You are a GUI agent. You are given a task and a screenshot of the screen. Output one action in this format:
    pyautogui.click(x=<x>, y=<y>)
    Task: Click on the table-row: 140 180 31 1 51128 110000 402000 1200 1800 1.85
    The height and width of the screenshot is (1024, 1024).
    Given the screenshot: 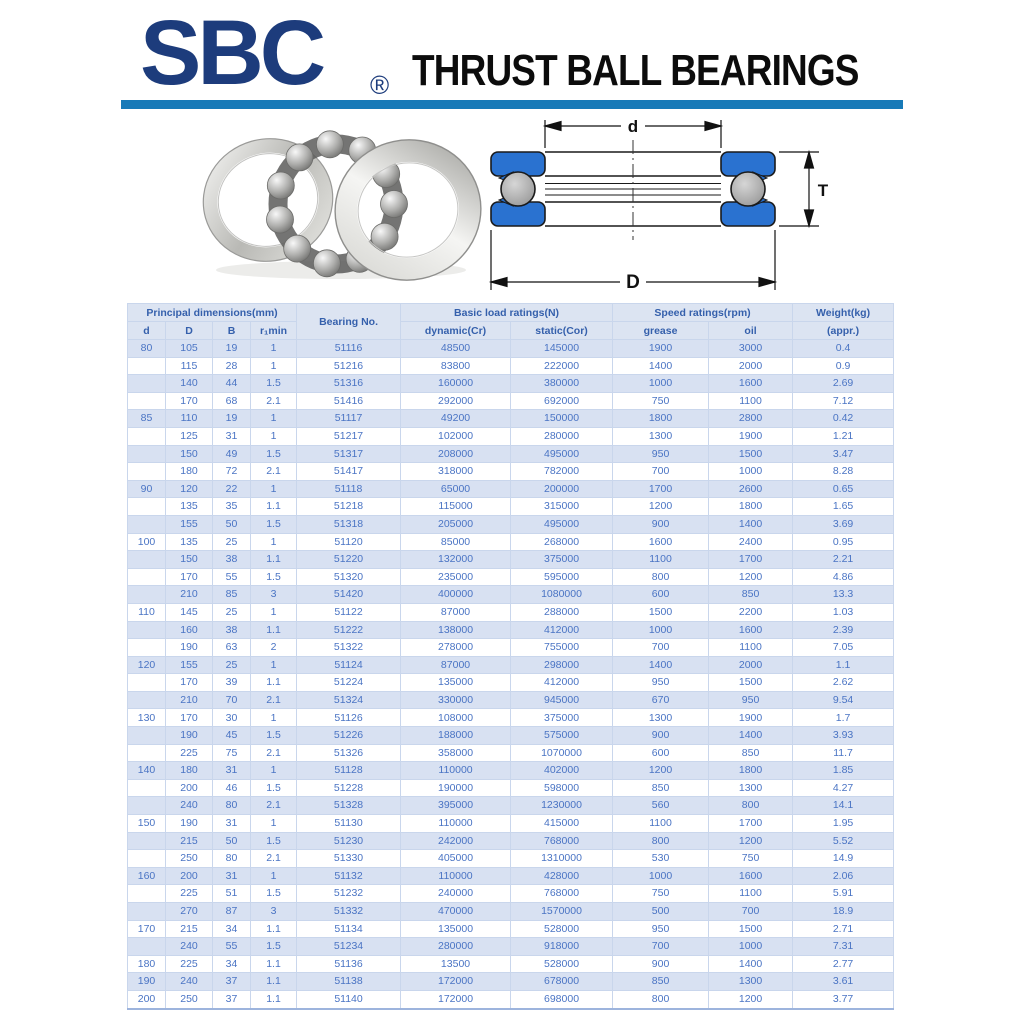 What is the action you would take?
    pyautogui.click(x=511, y=770)
    